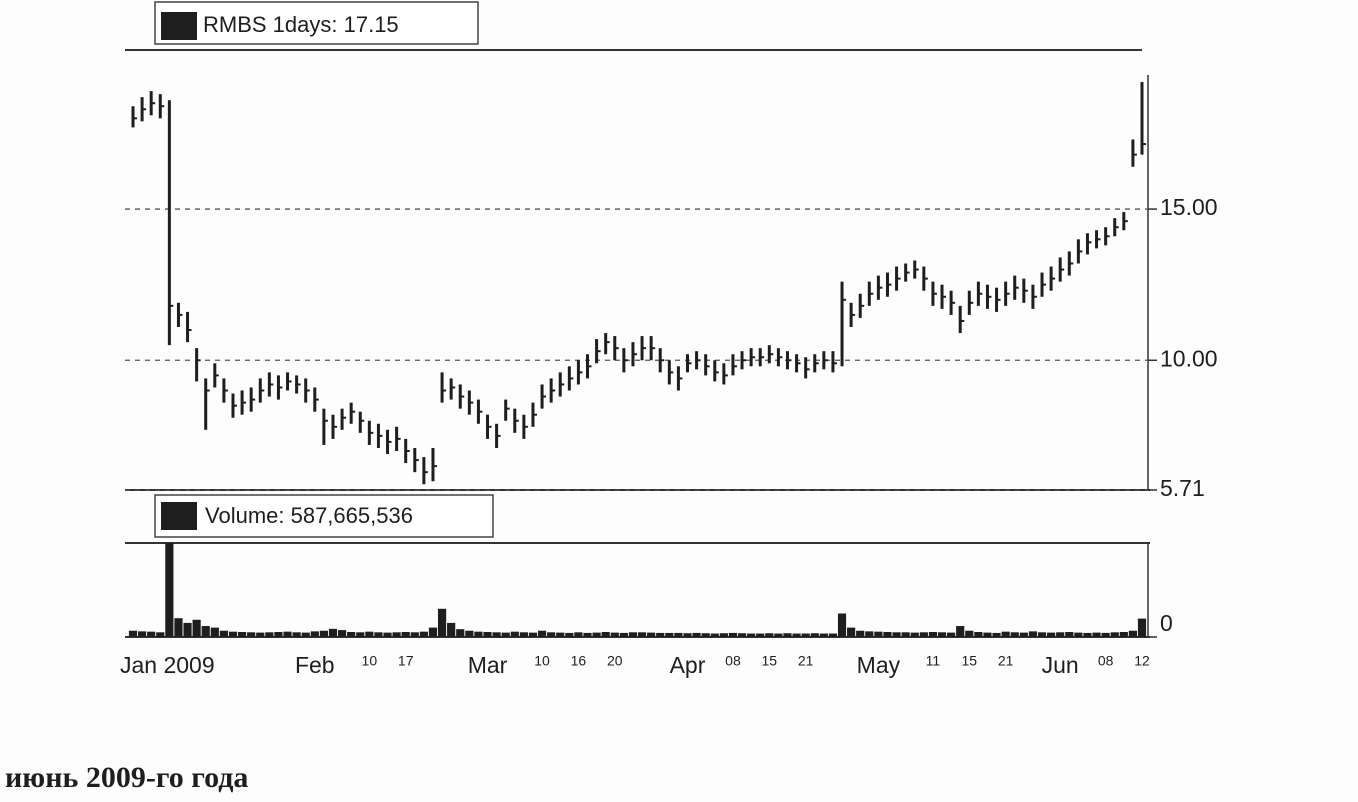 Image resolution: width=1358 pixels, height=802 pixels. Describe the element at coordinates (879, 665) in the screenshot. I see `x-tick-label: May` at that location.